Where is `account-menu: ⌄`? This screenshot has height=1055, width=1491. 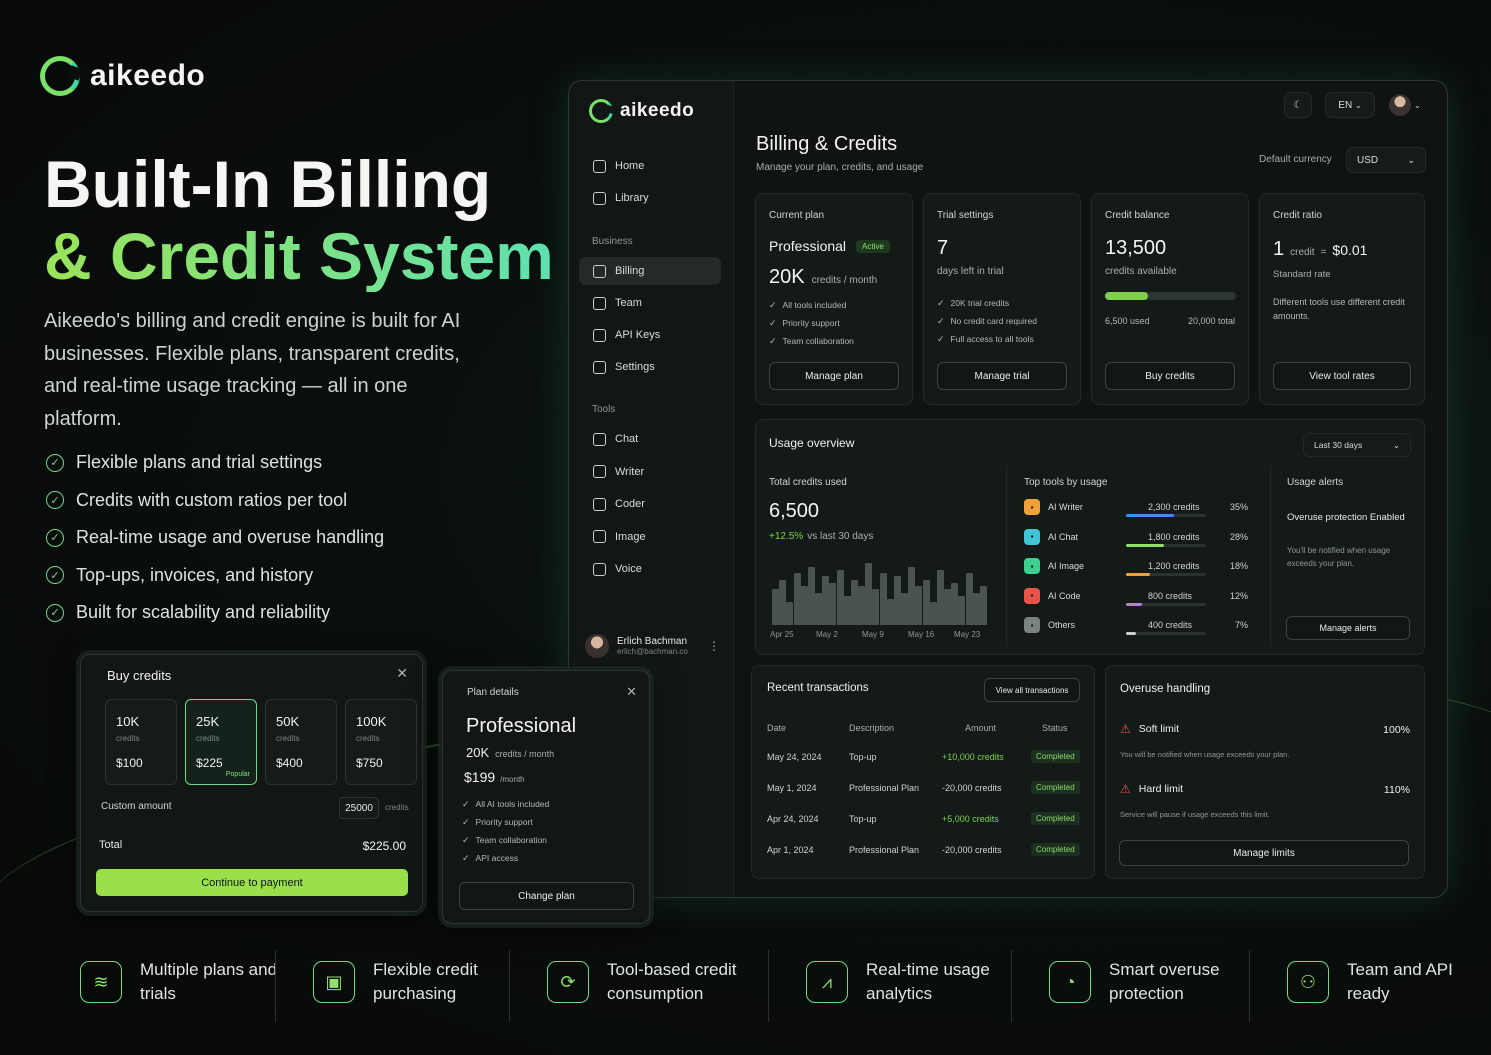
account-menu: ⌄ is located at coordinates (1405, 105).